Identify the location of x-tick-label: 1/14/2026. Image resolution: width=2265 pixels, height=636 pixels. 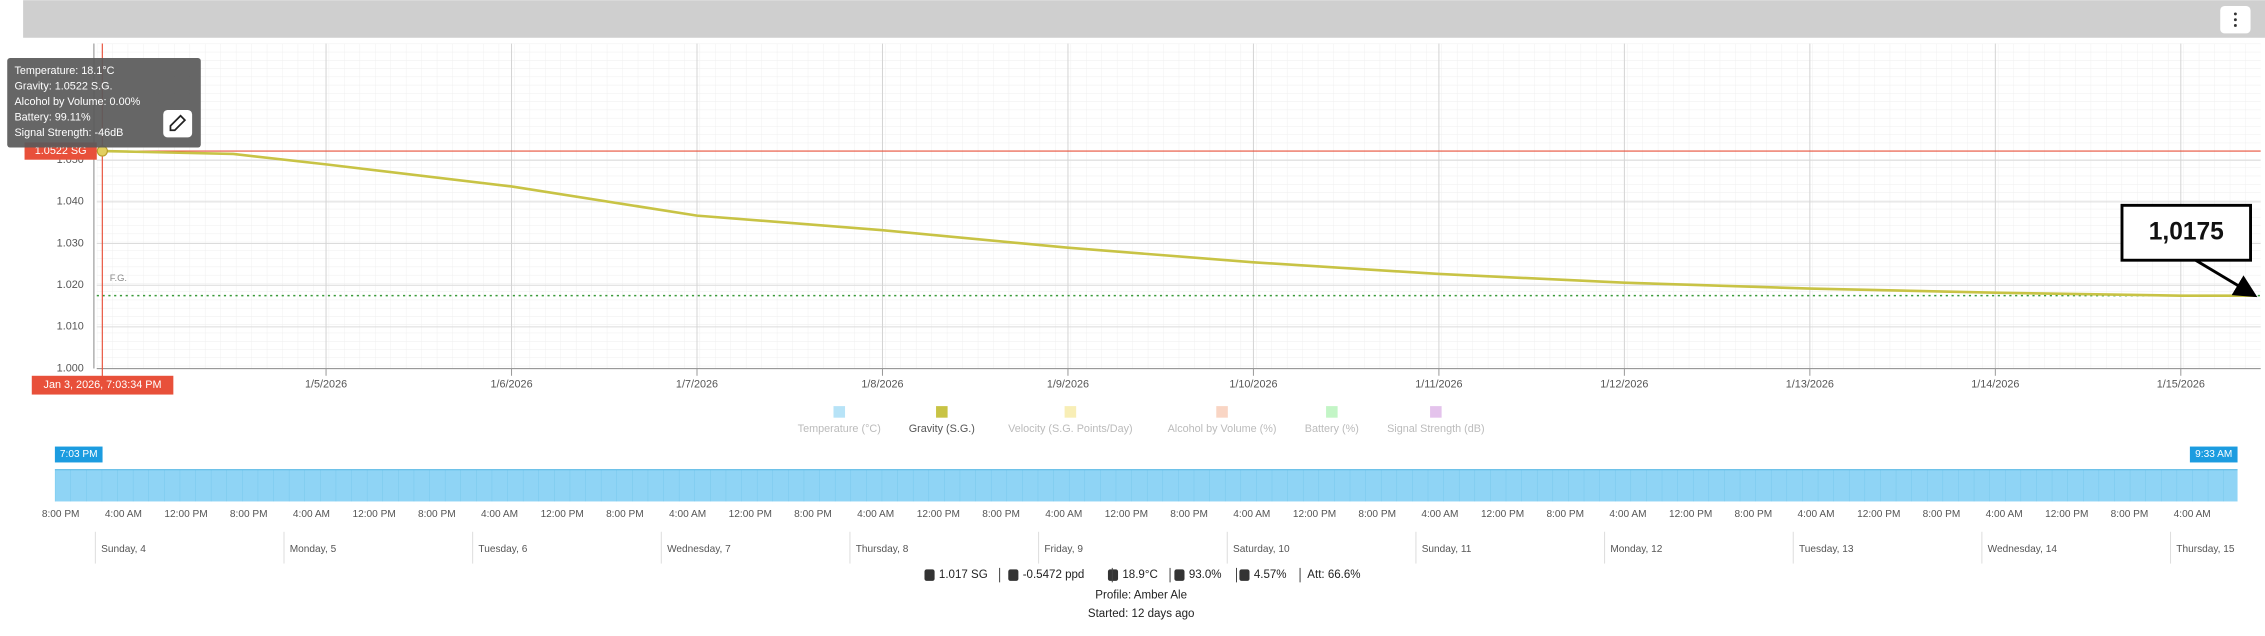
(1995, 384).